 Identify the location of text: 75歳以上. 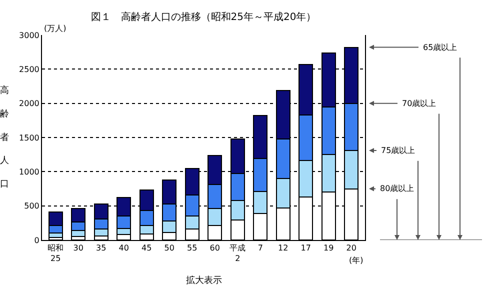
(398, 150).